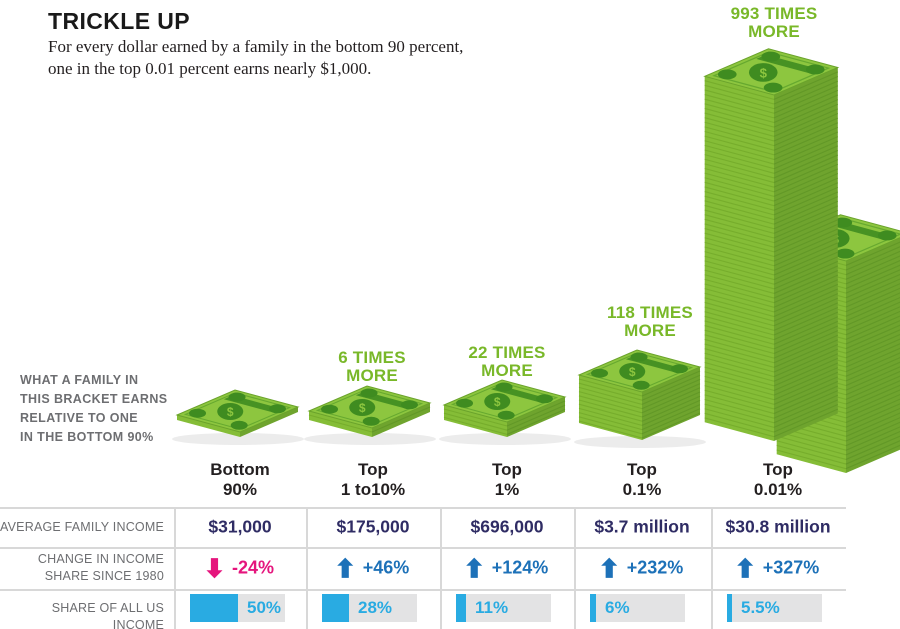 Image resolution: width=900 pixels, height=629 pixels. Describe the element at coordinates (240, 526) in the screenshot. I see `avg-income-cell: $31,000` at that location.